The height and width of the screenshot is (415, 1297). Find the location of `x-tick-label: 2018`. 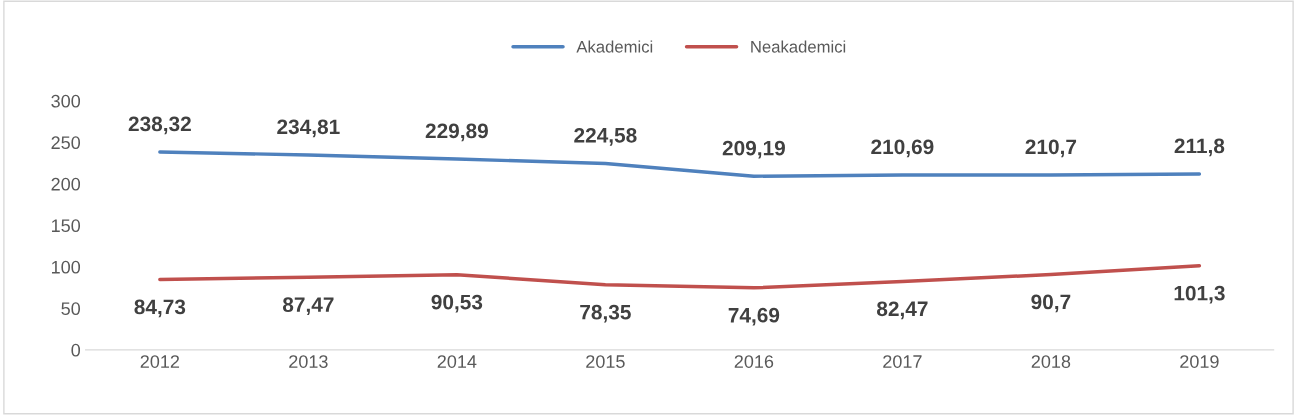

x-tick-label: 2018 is located at coordinates (1051, 361).